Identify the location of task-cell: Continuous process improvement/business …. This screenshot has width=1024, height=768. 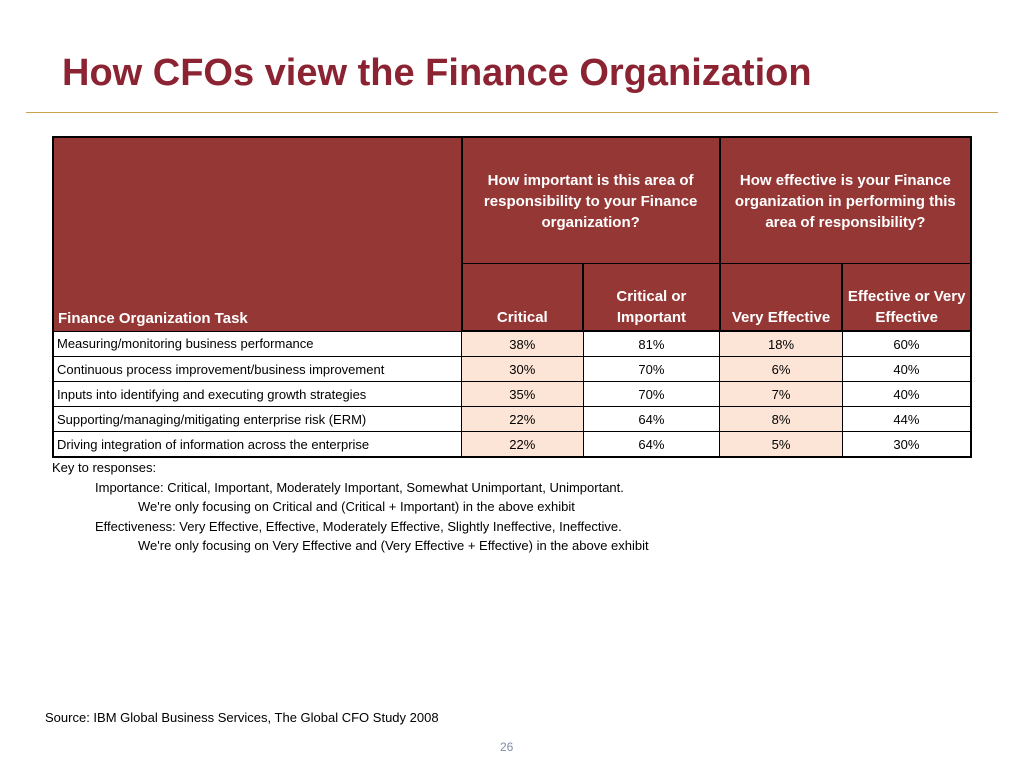
(257, 369).